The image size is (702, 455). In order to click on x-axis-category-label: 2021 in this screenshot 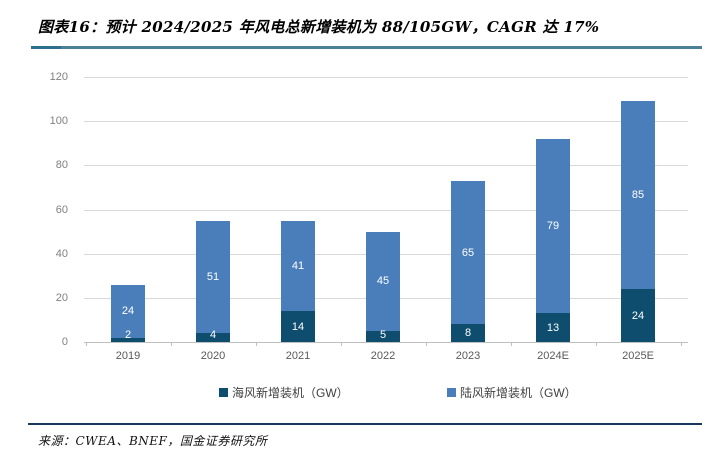, I will do `click(298, 356)`.